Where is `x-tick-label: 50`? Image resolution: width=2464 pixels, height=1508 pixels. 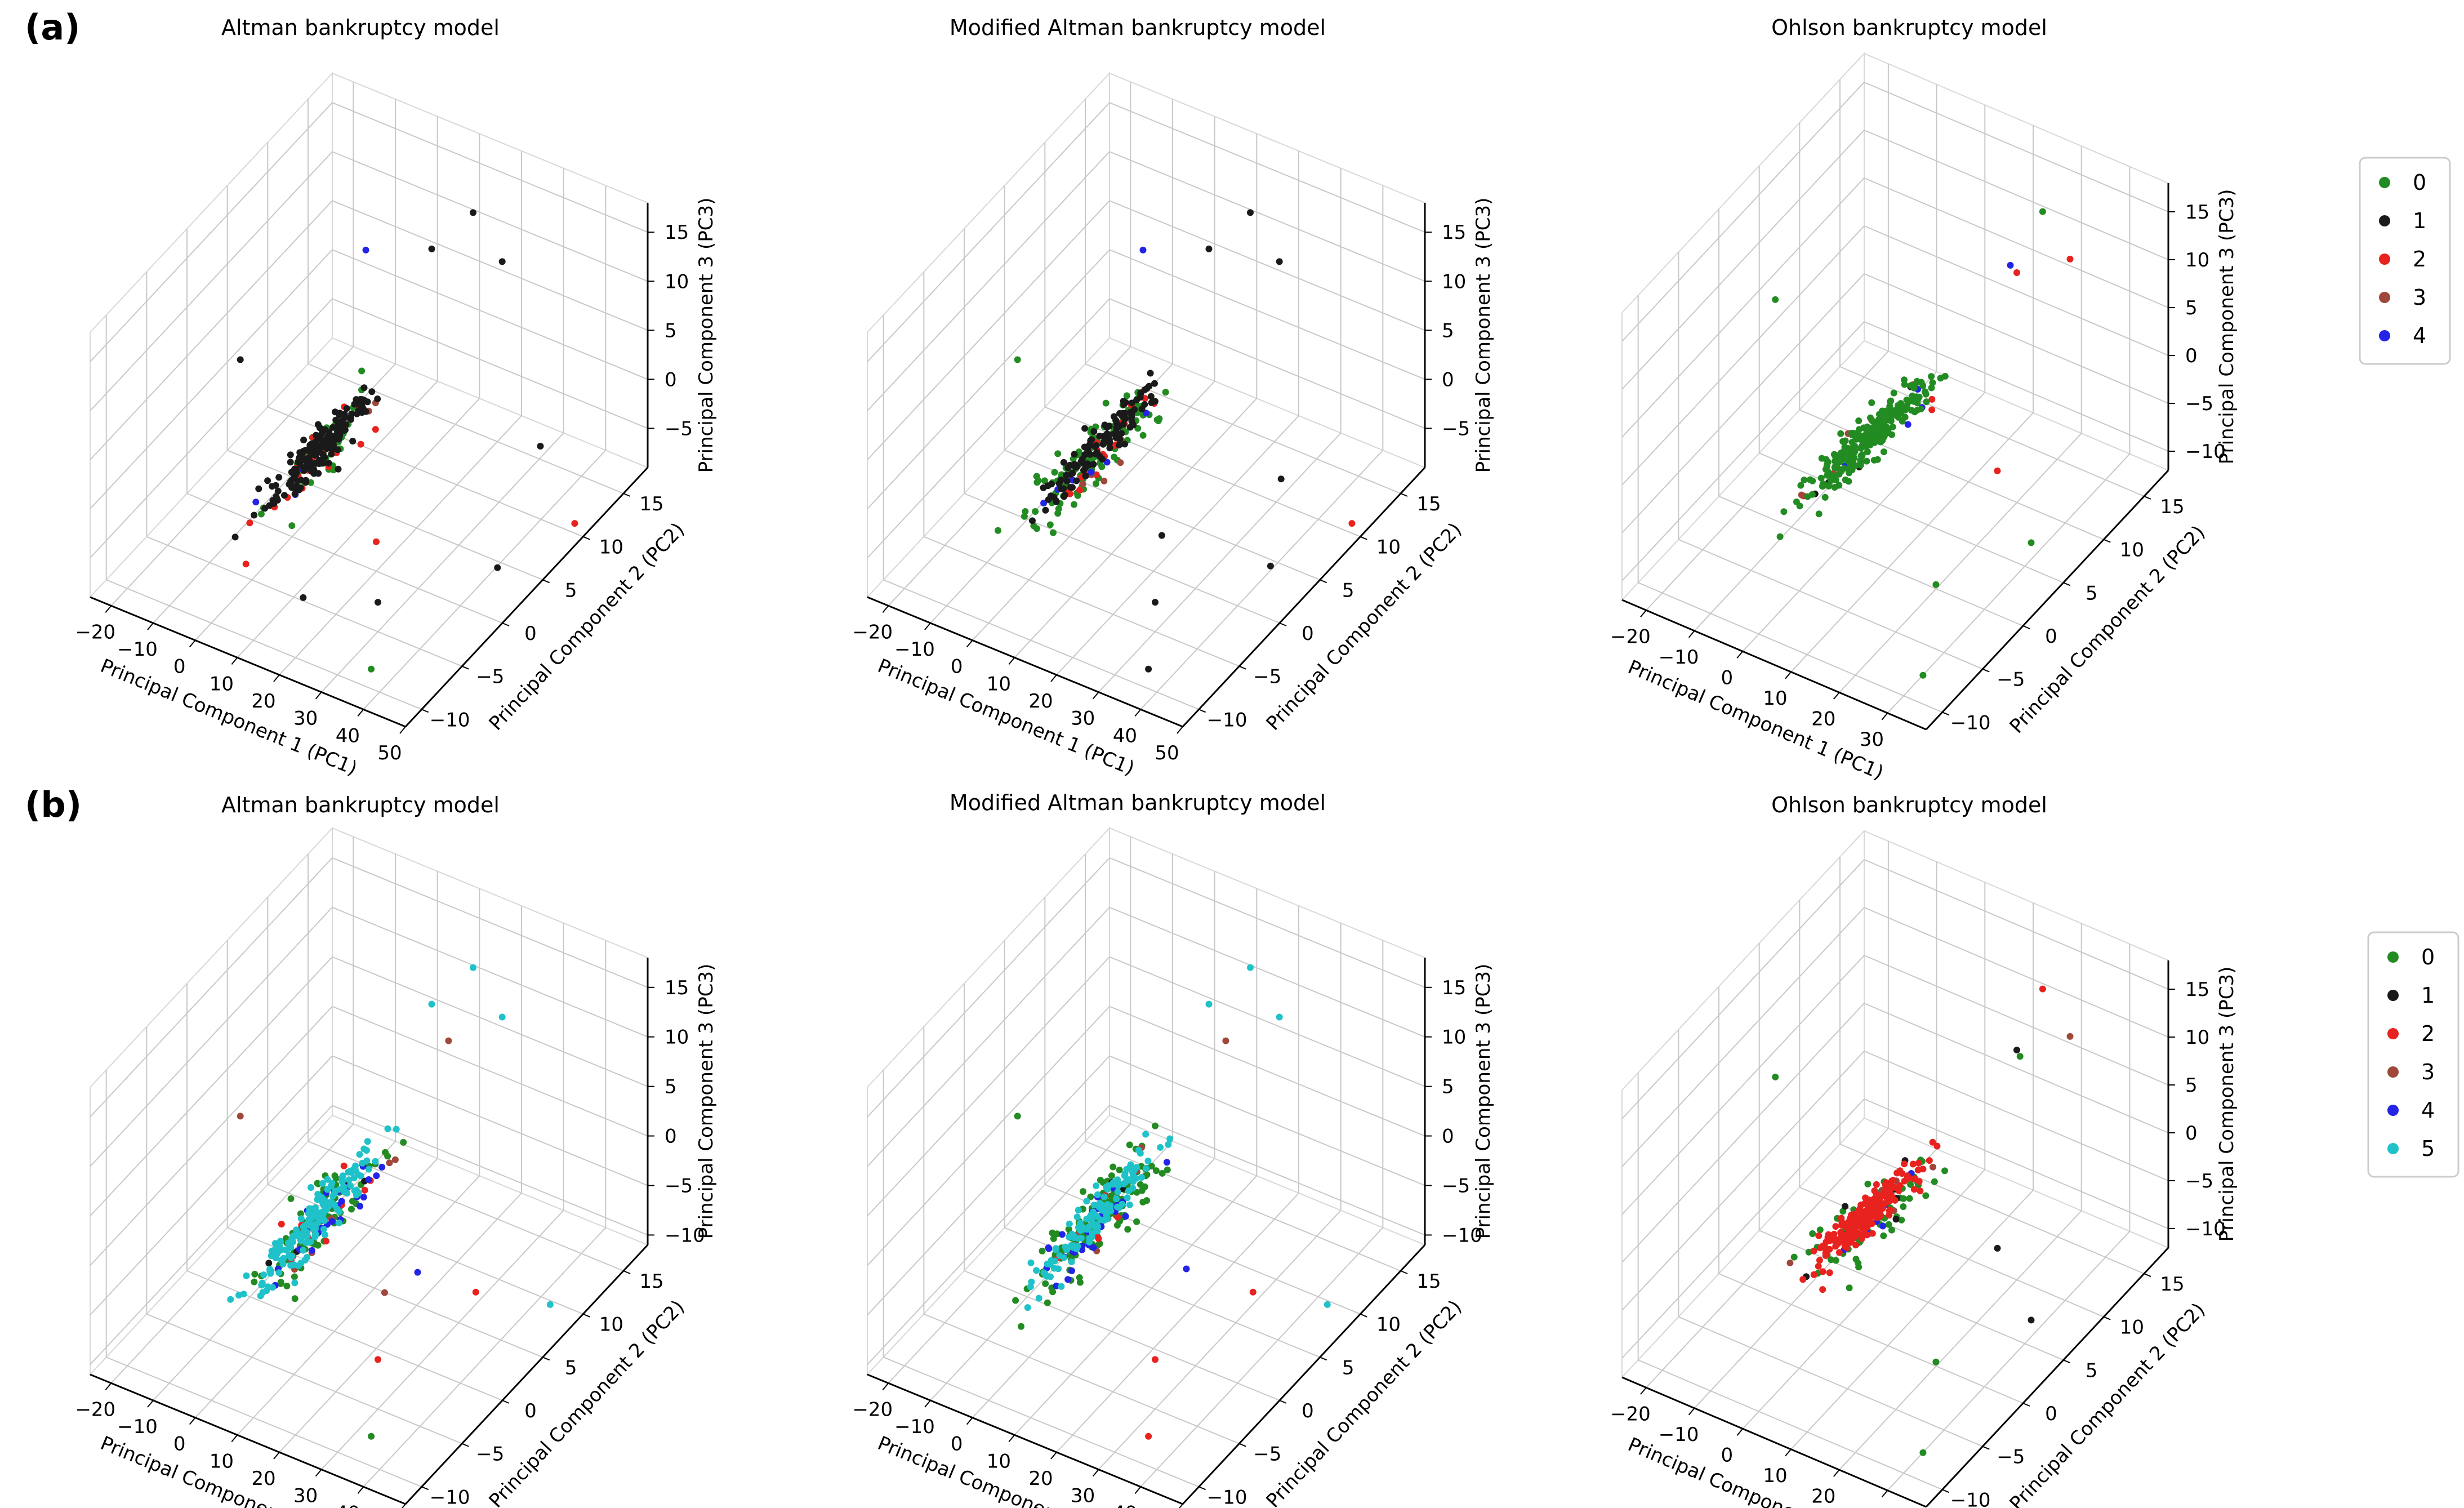 x-tick-label: 50 is located at coordinates (390, 753).